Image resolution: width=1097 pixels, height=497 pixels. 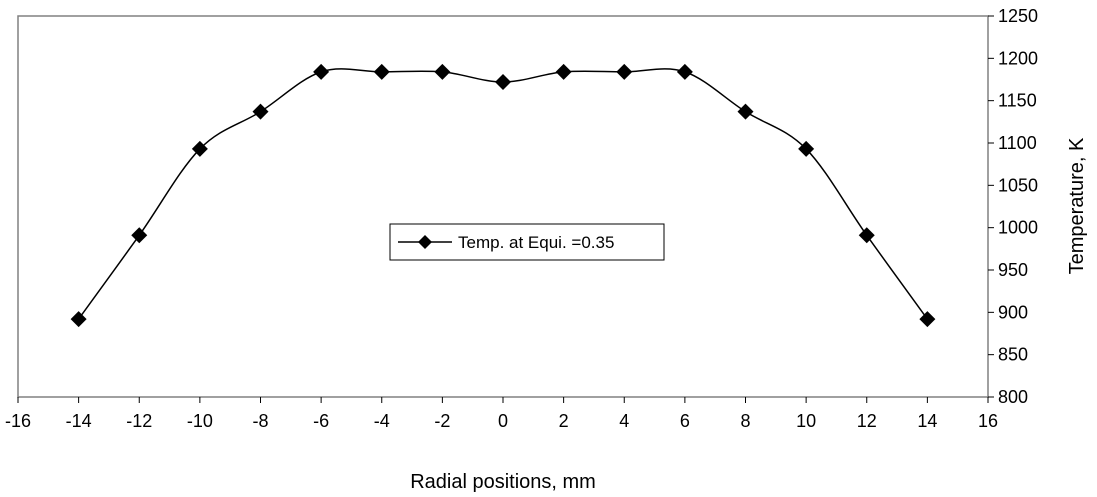 What do you see at coordinates (1077, 205) in the screenshot?
I see `y-axis-title: Temperature, K` at bounding box center [1077, 205].